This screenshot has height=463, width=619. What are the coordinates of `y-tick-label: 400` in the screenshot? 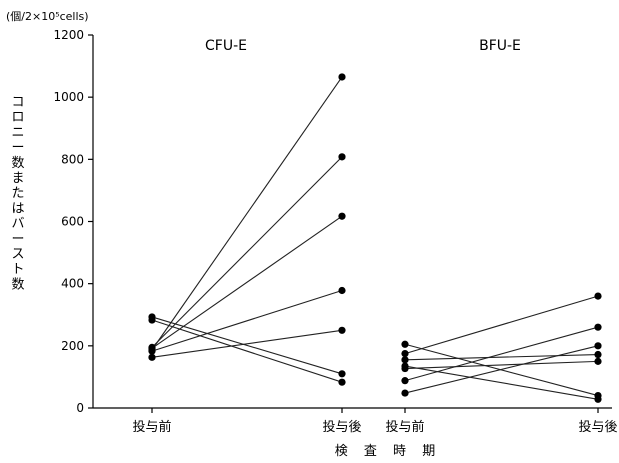 It's located at (72, 284).